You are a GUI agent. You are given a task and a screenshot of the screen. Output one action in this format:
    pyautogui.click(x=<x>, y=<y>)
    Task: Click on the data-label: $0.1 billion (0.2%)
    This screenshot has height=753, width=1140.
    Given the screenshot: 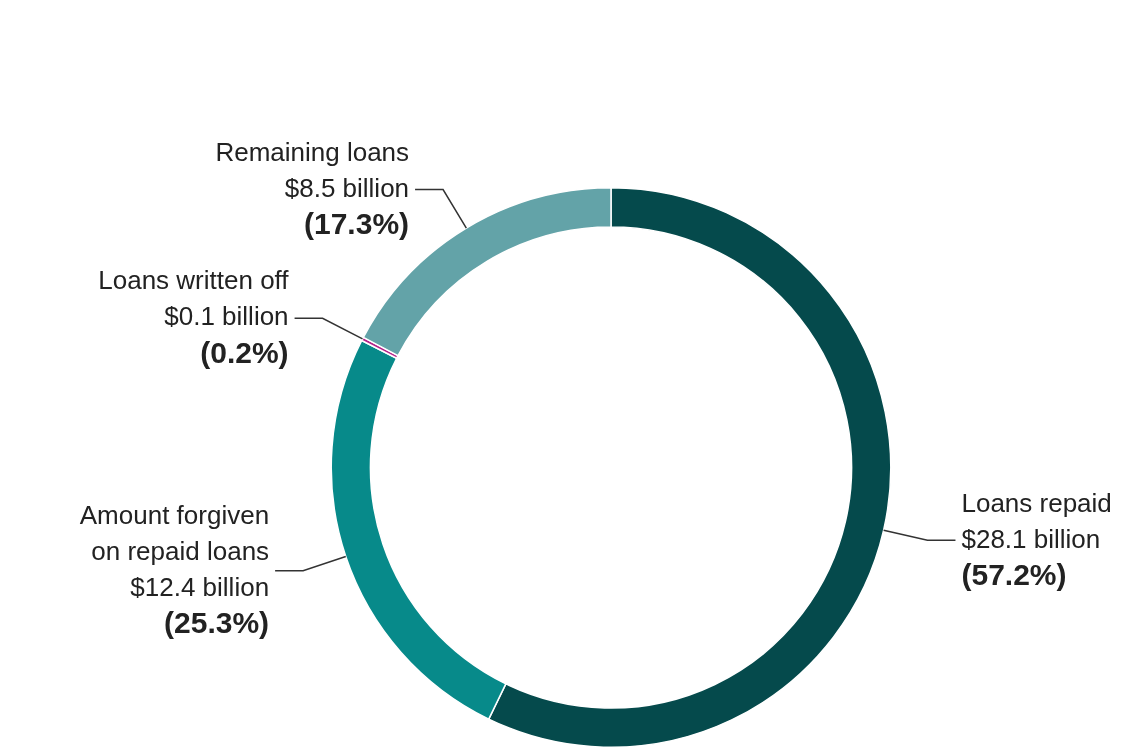 What is the action you would take?
    pyautogui.click(x=226, y=335)
    